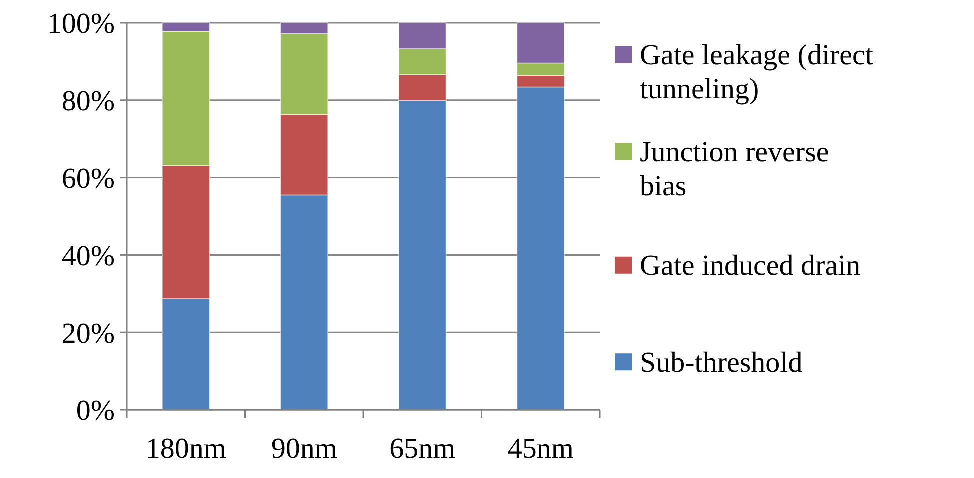 The height and width of the screenshot is (478, 974). Describe the element at coordinates (186, 449) in the screenshot. I see `x-tick-label: 180nm` at that location.